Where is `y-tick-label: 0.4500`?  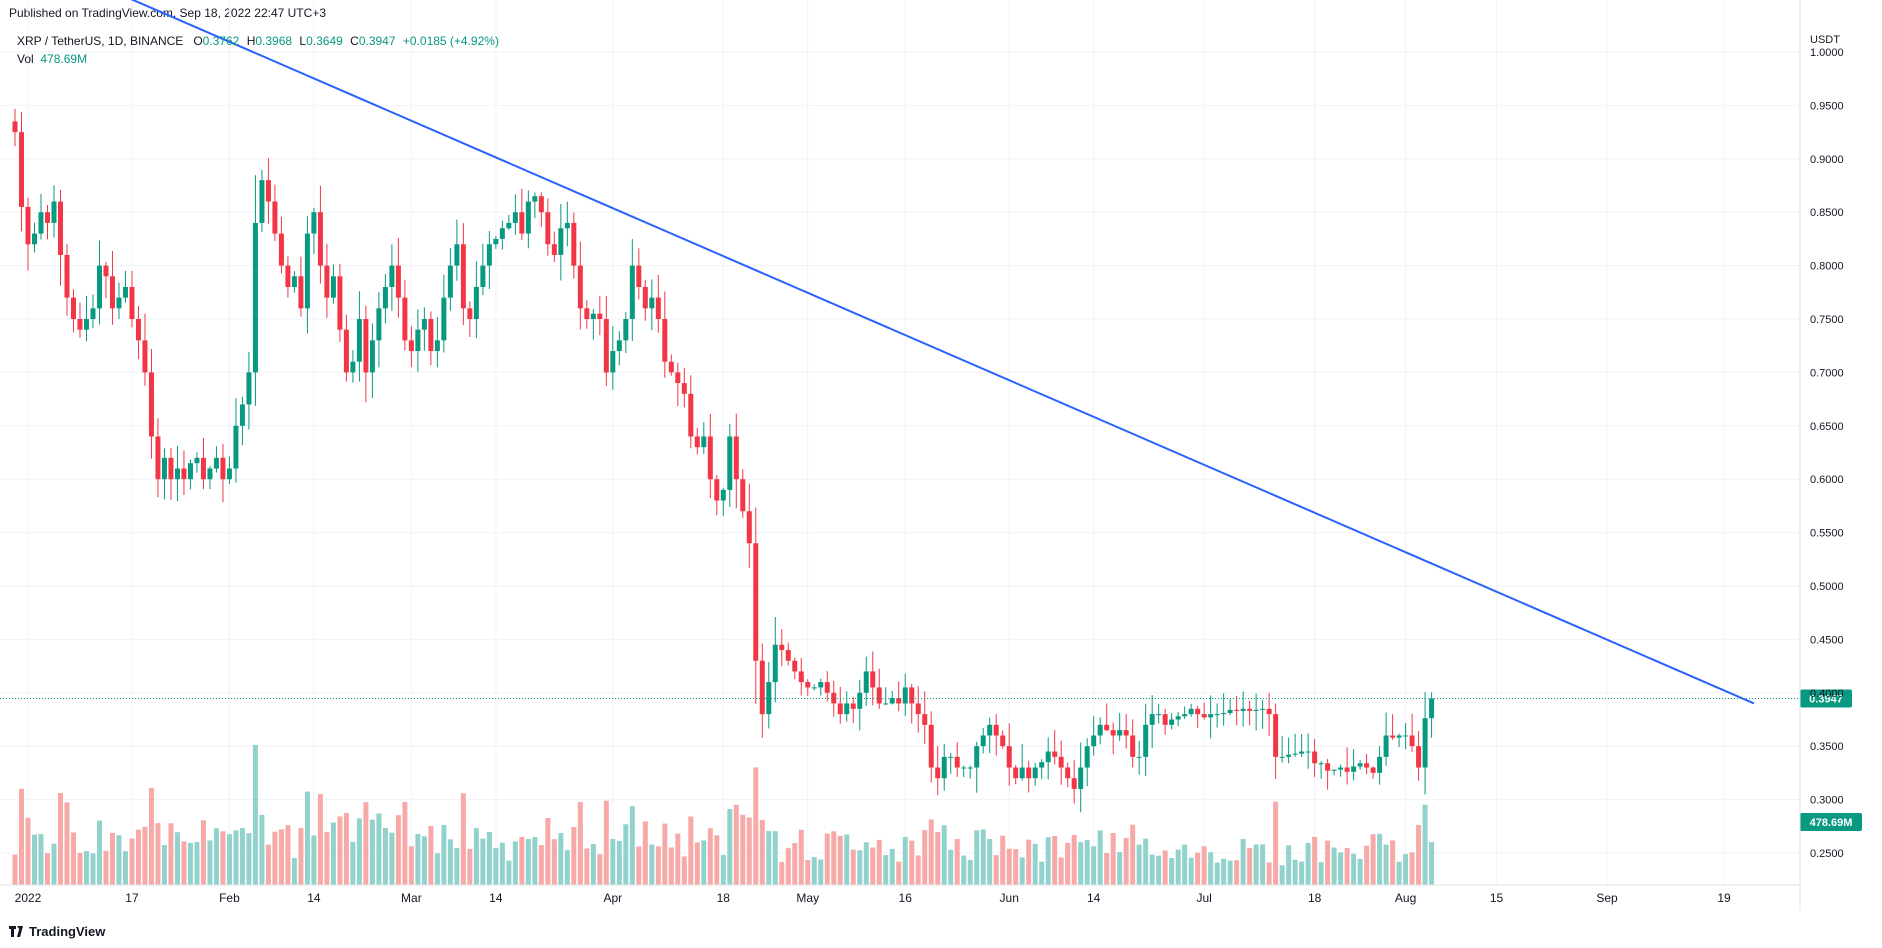
y-tick-label: 0.4500 is located at coordinates (1827, 640).